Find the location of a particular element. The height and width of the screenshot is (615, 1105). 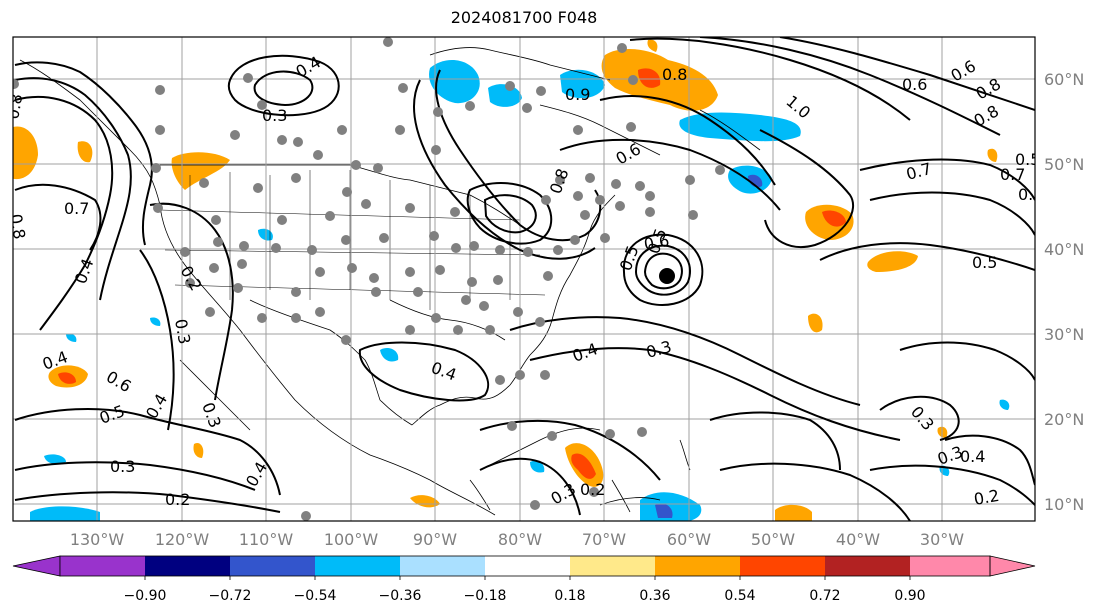

lat-tick-labels: 10°N 20°N 30°N 40°N 50°N 60°N is located at coordinates (1064, 292).